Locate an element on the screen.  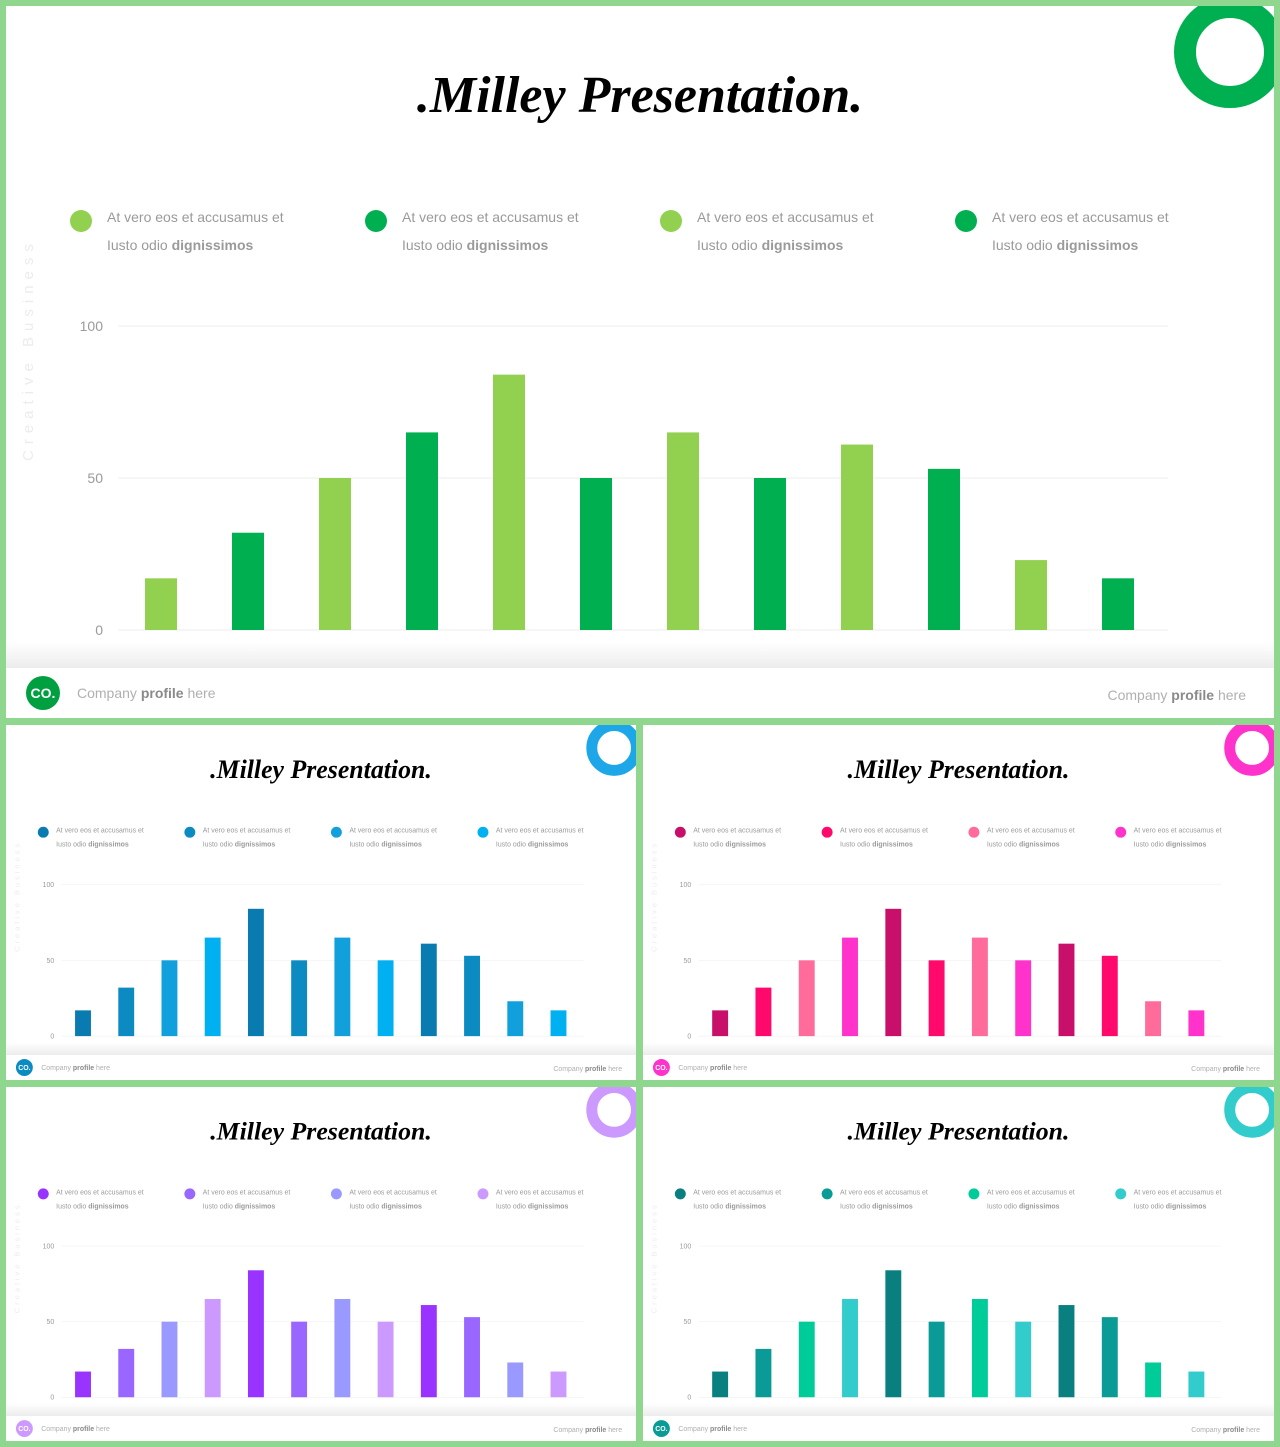
y-tick-label: 100 is located at coordinates (49, 885).